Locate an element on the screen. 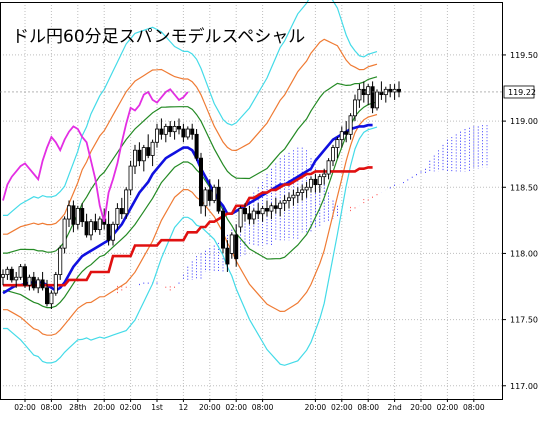  x-tick-label: 2nd is located at coordinates (394, 407).